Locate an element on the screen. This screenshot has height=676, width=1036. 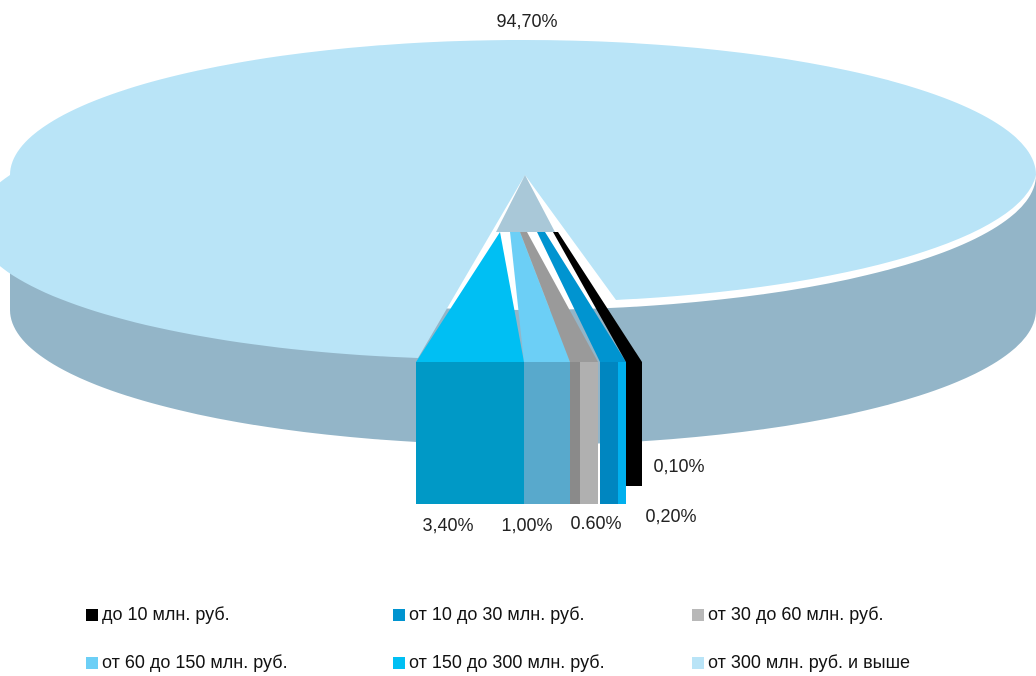
data-label-10-30: 0,20% is located at coordinates (670, 516).